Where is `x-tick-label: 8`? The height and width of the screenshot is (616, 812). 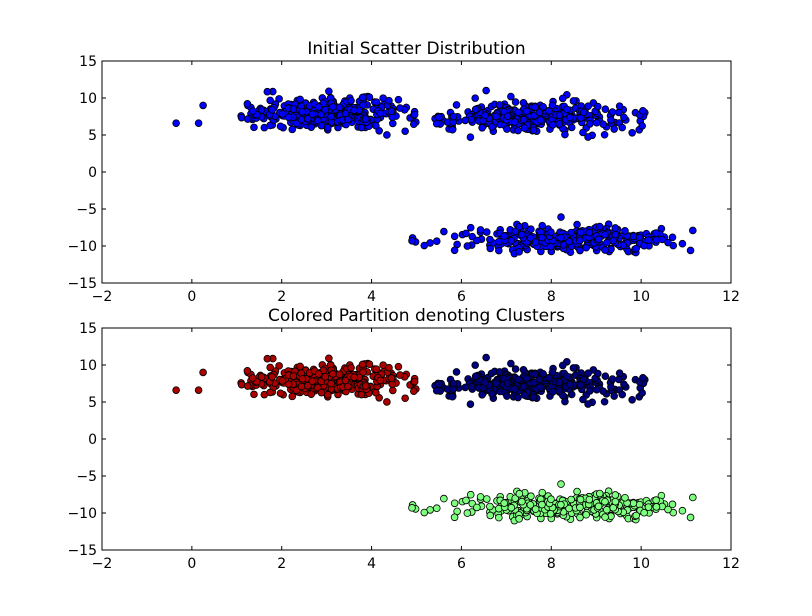 x-tick-label: 8 is located at coordinates (551, 297).